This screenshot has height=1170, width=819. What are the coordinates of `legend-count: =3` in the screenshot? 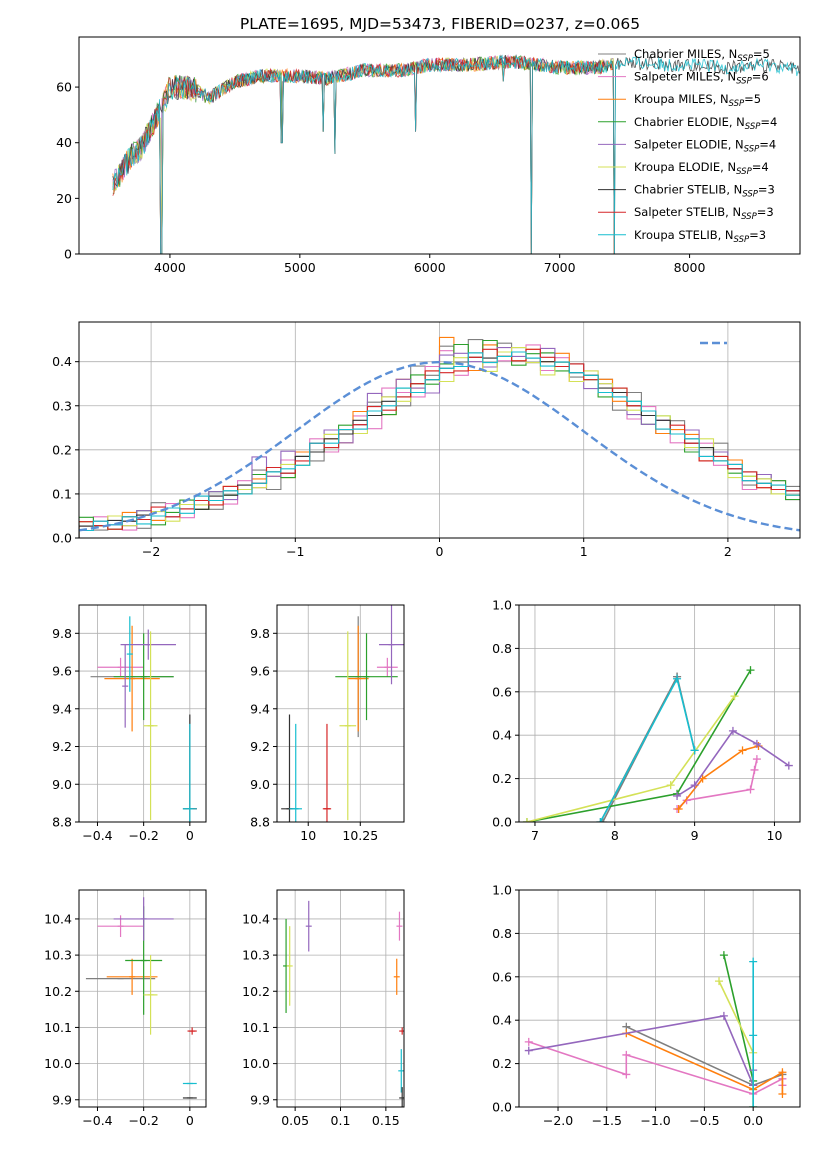 It's located at (757, 235).